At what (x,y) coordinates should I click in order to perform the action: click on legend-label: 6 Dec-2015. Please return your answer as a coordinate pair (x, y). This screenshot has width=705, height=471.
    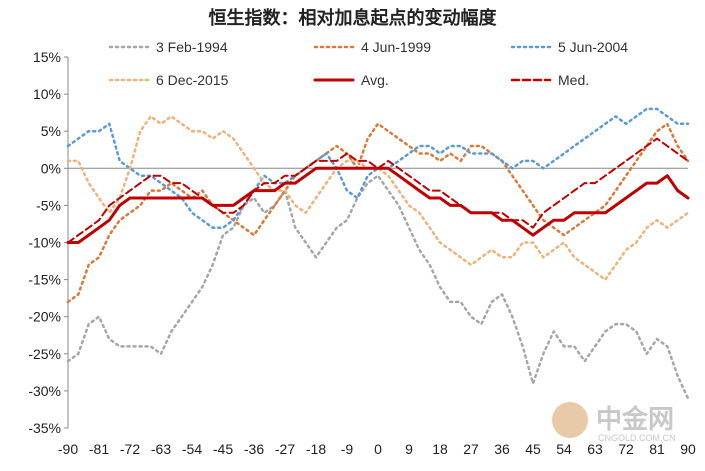
    Looking at the image, I should click on (192, 80).